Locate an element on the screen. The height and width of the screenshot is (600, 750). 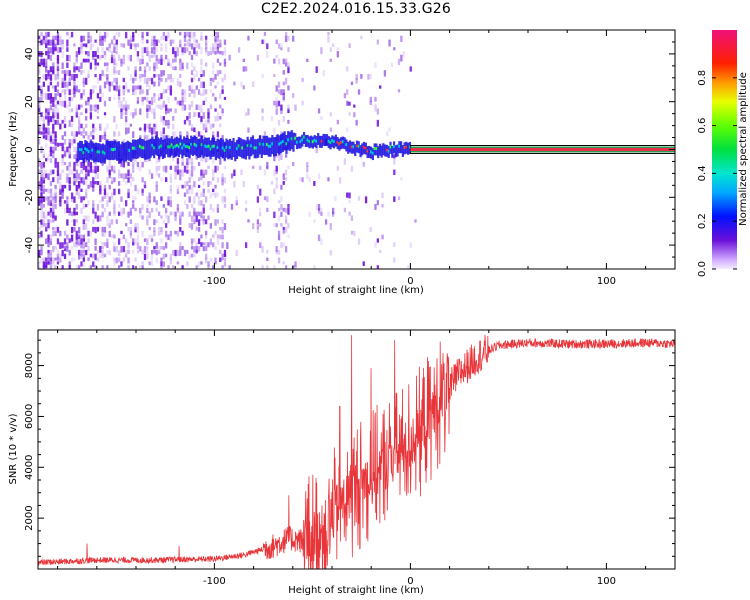
colorbar-ticks: 0.00.20.40.60.8 is located at coordinates (717, 173).